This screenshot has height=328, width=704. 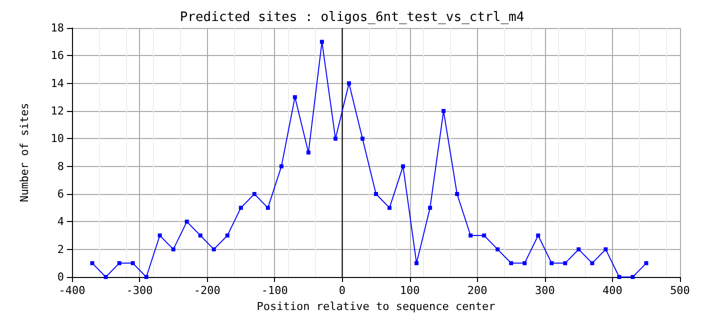 What do you see at coordinates (60, 166) in the screenshot?
I see `y-tick-label: 8` at bounding box center [60, 166].